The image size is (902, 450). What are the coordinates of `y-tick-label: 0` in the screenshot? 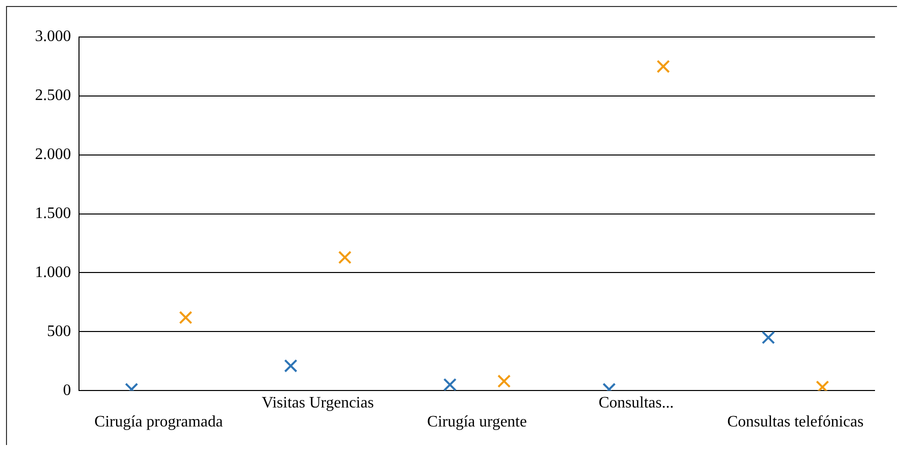 It's located at (67, 390).